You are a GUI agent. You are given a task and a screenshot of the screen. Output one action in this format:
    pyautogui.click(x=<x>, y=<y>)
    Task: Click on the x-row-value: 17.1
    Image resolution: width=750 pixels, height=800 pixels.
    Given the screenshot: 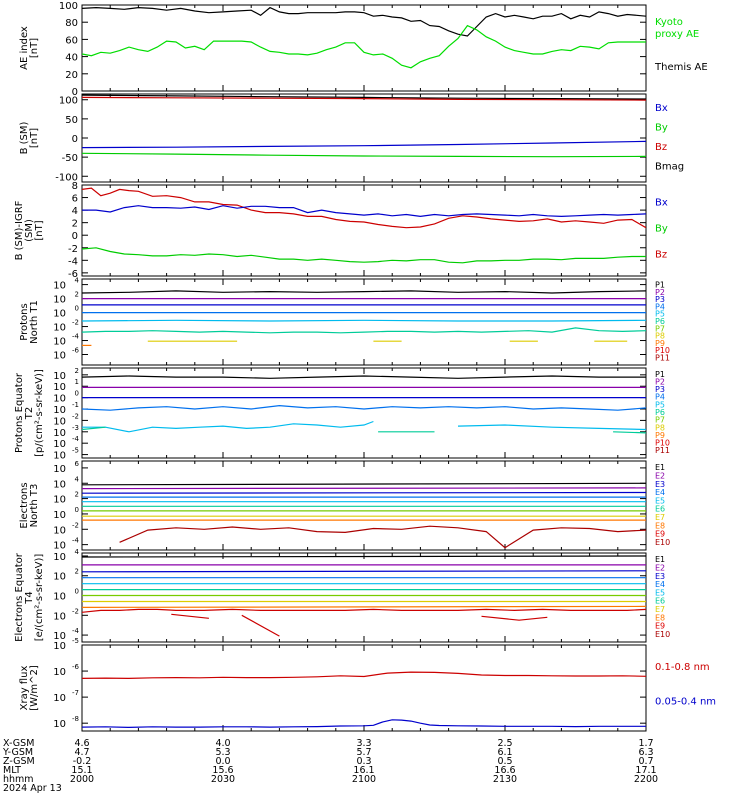 What is the action you would take?
    pyautogui.click(x=645, y=770)
    